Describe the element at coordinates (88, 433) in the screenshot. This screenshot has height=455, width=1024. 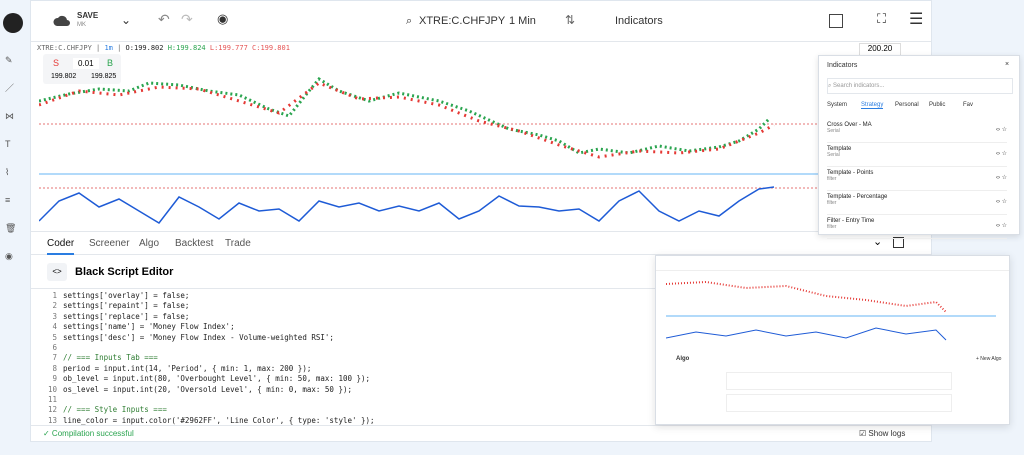
I see `compile-status: ✓ Compilation successful` at that location.